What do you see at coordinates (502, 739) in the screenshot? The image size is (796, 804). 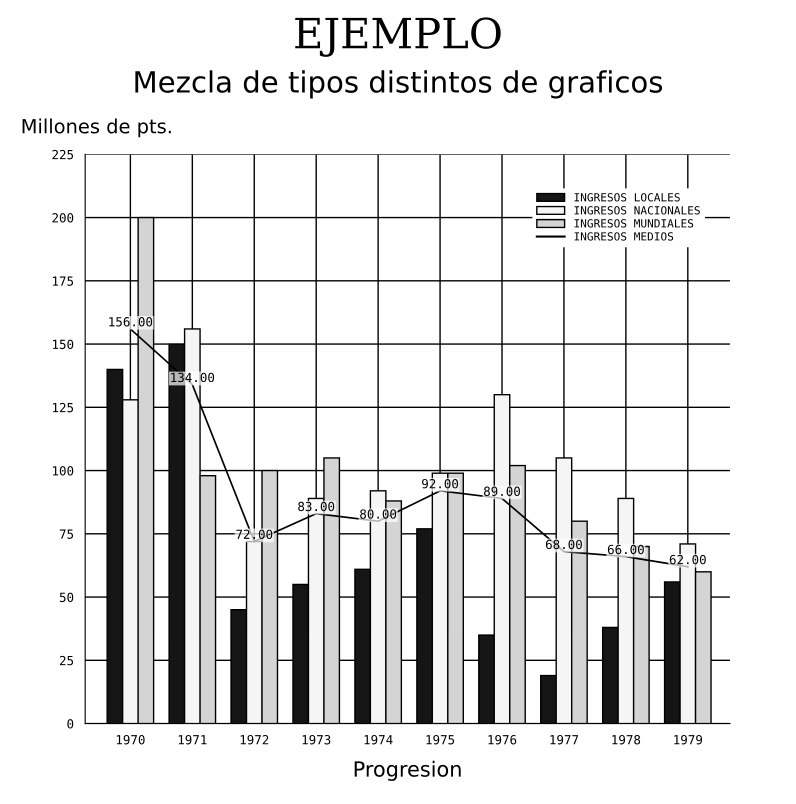 I see `x-tick-label: 1976` at bounding box center [502, 739].